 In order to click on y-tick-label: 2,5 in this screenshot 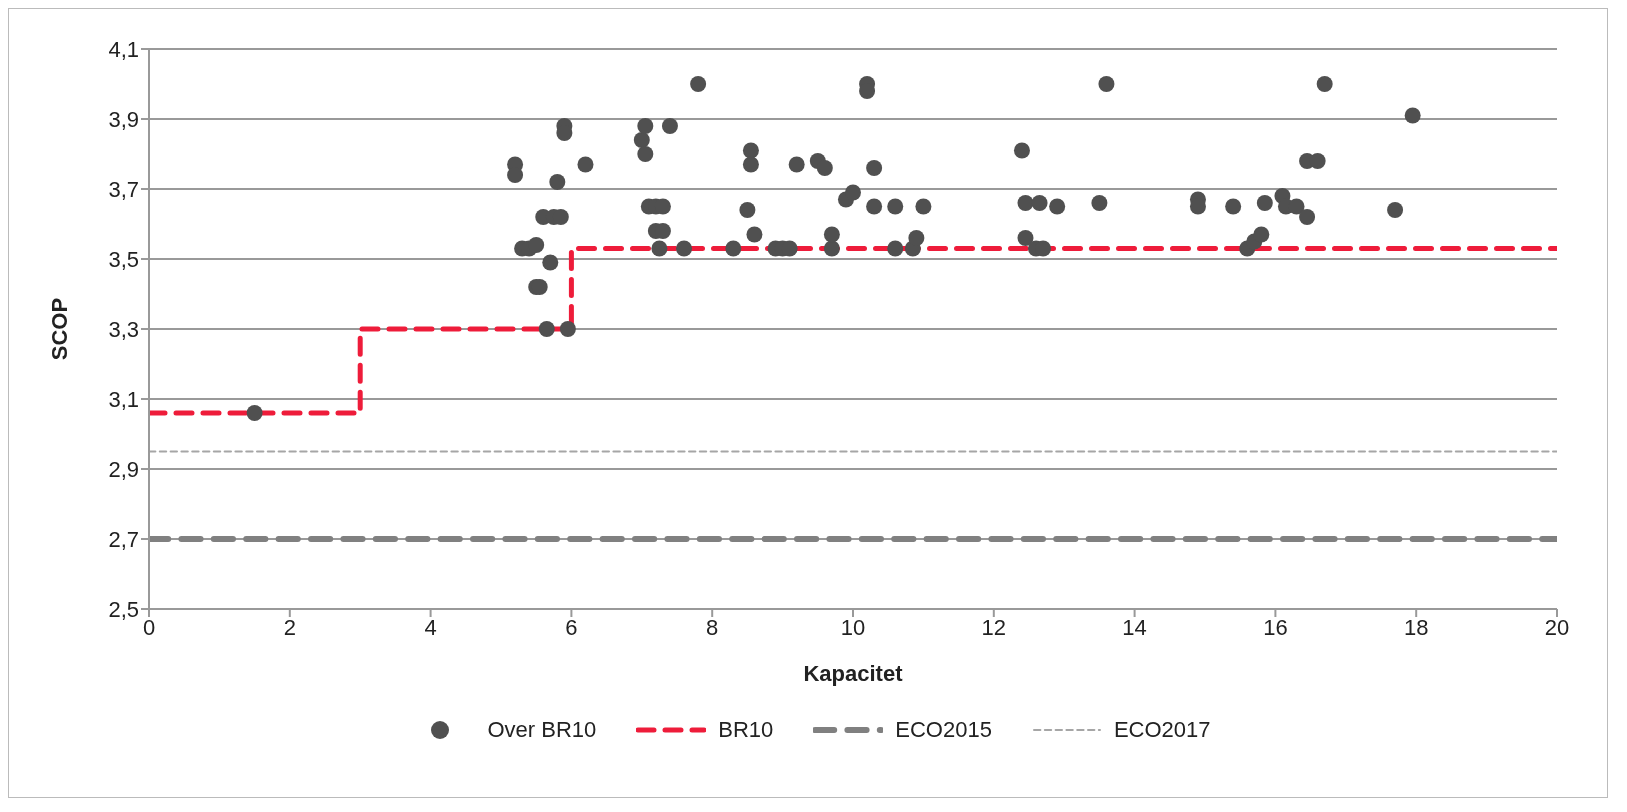, I will do `click(123, 609)`.